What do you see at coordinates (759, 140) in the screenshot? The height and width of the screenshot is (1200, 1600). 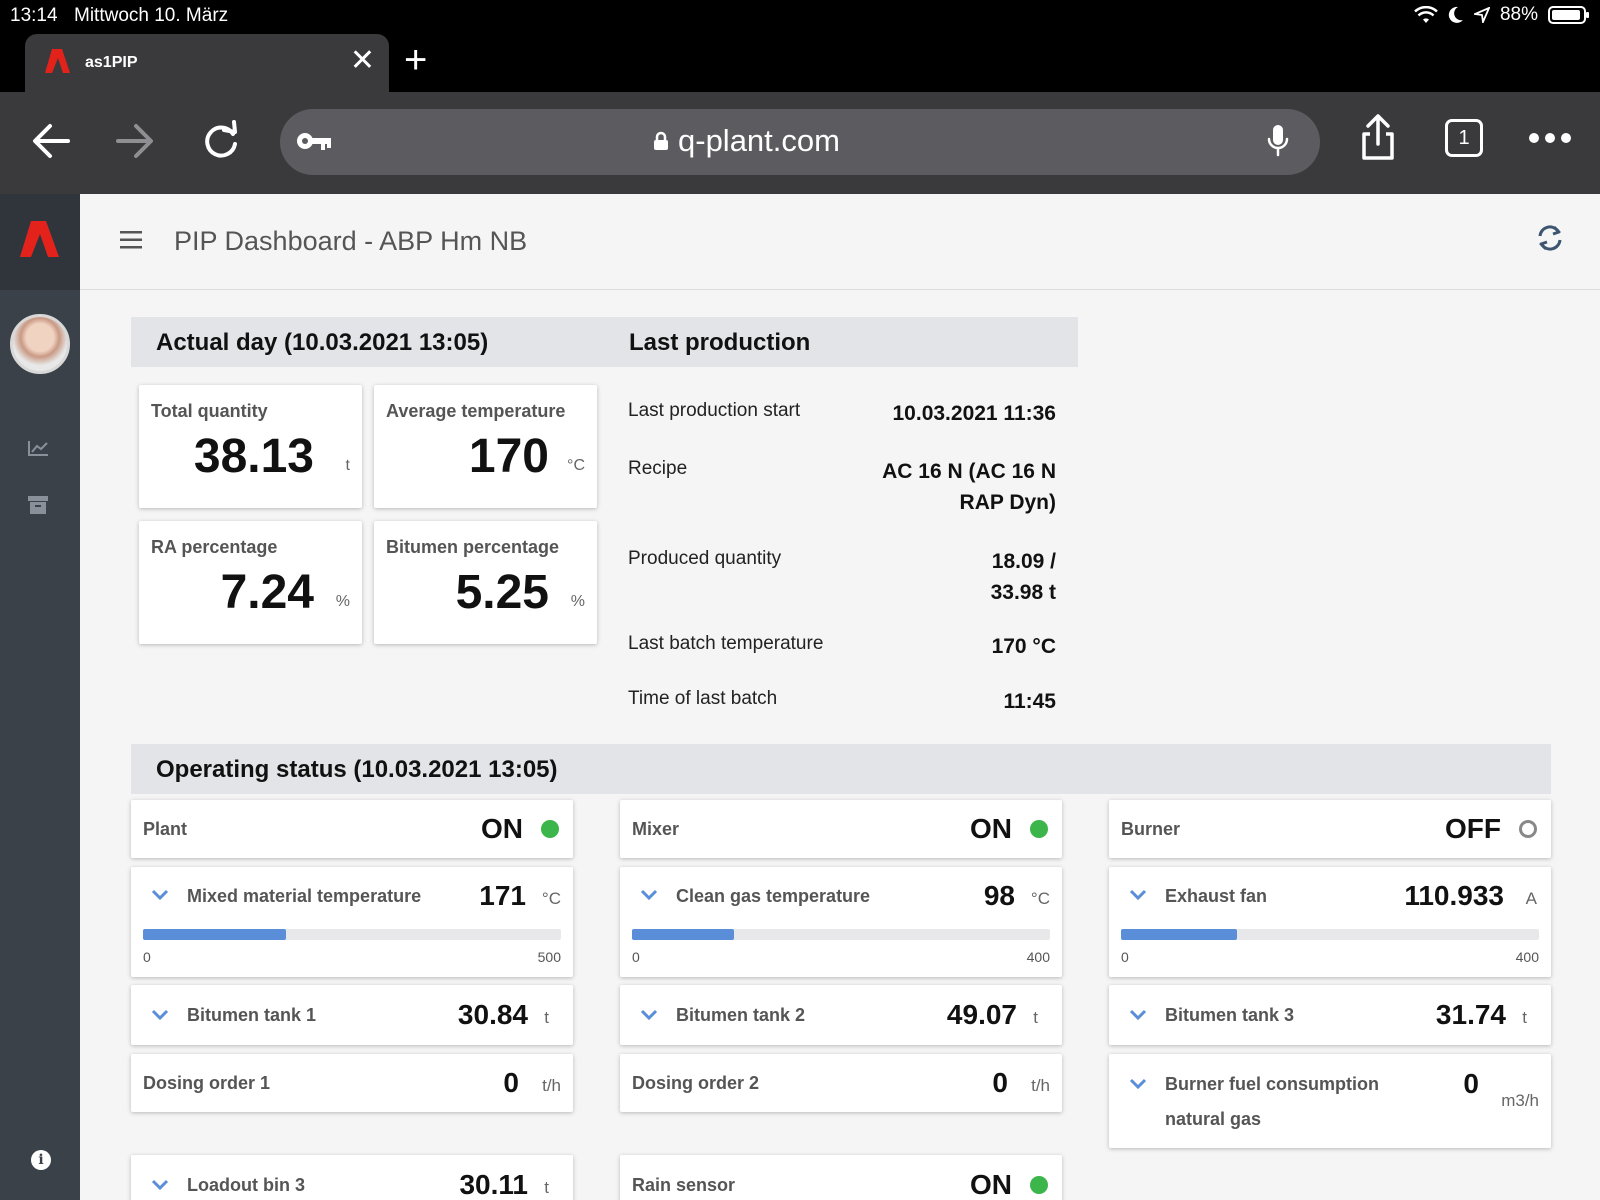 I see `url-text: q-plant.com` at bounding box center [759, 140].